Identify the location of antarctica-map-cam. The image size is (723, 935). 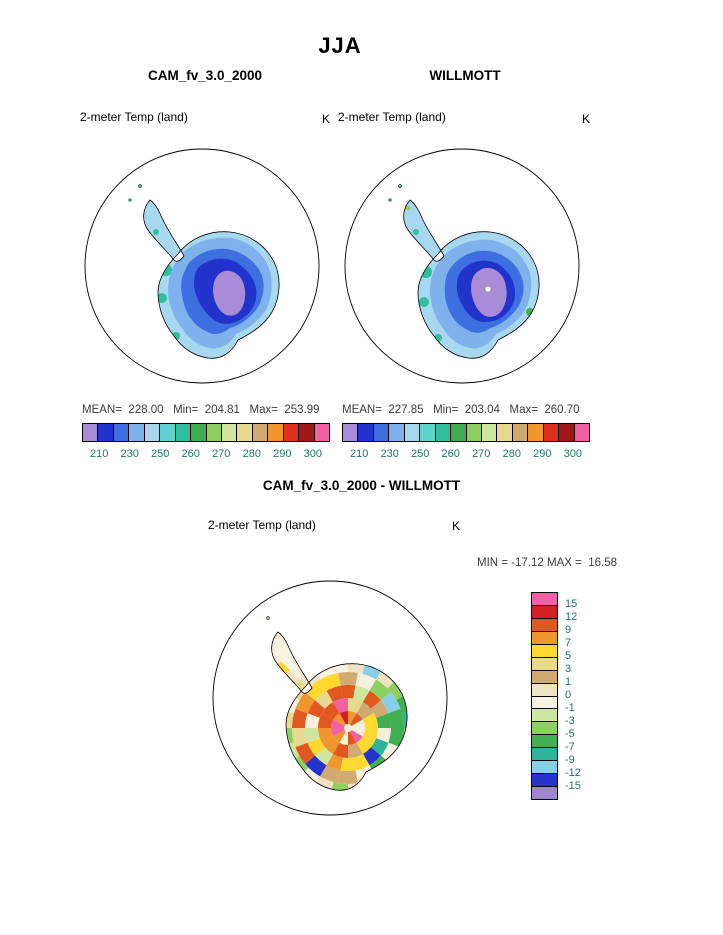
(202, 266).